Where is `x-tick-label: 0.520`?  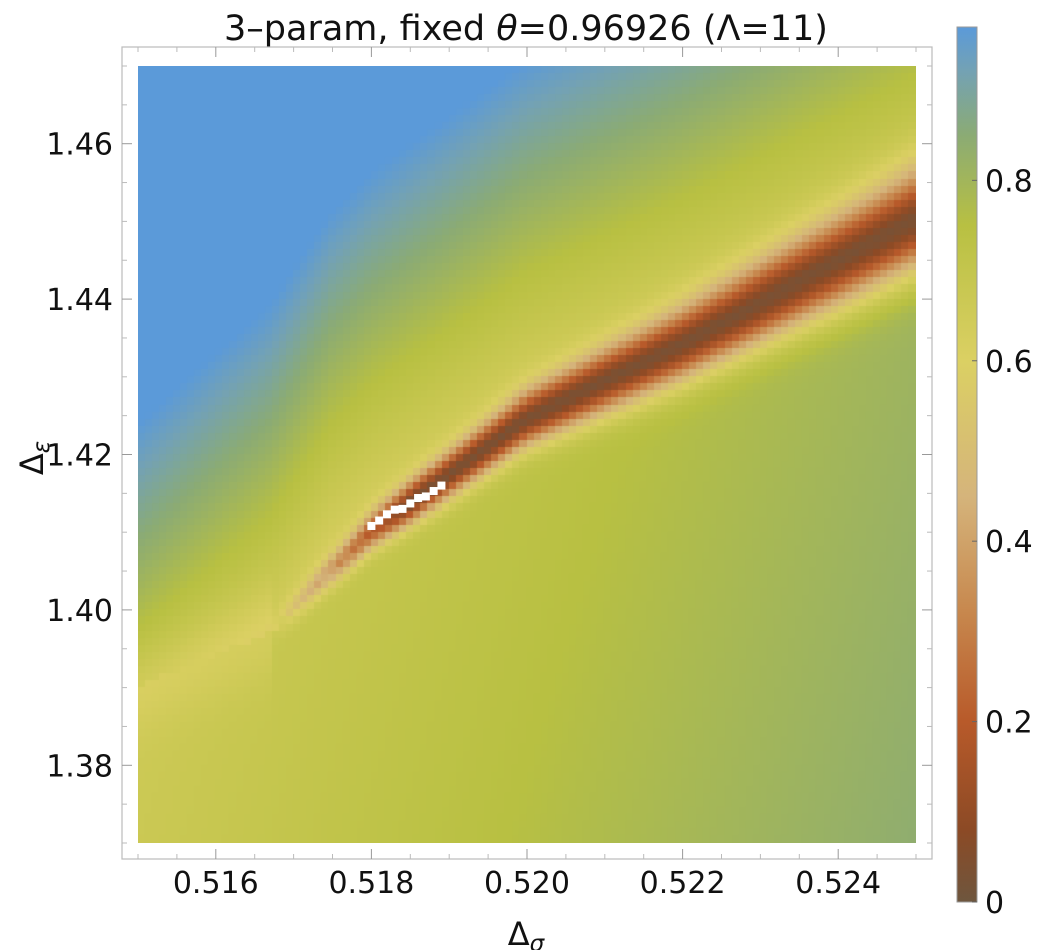
x-tick-label: 0.520 is located at coordinates (527, 883).